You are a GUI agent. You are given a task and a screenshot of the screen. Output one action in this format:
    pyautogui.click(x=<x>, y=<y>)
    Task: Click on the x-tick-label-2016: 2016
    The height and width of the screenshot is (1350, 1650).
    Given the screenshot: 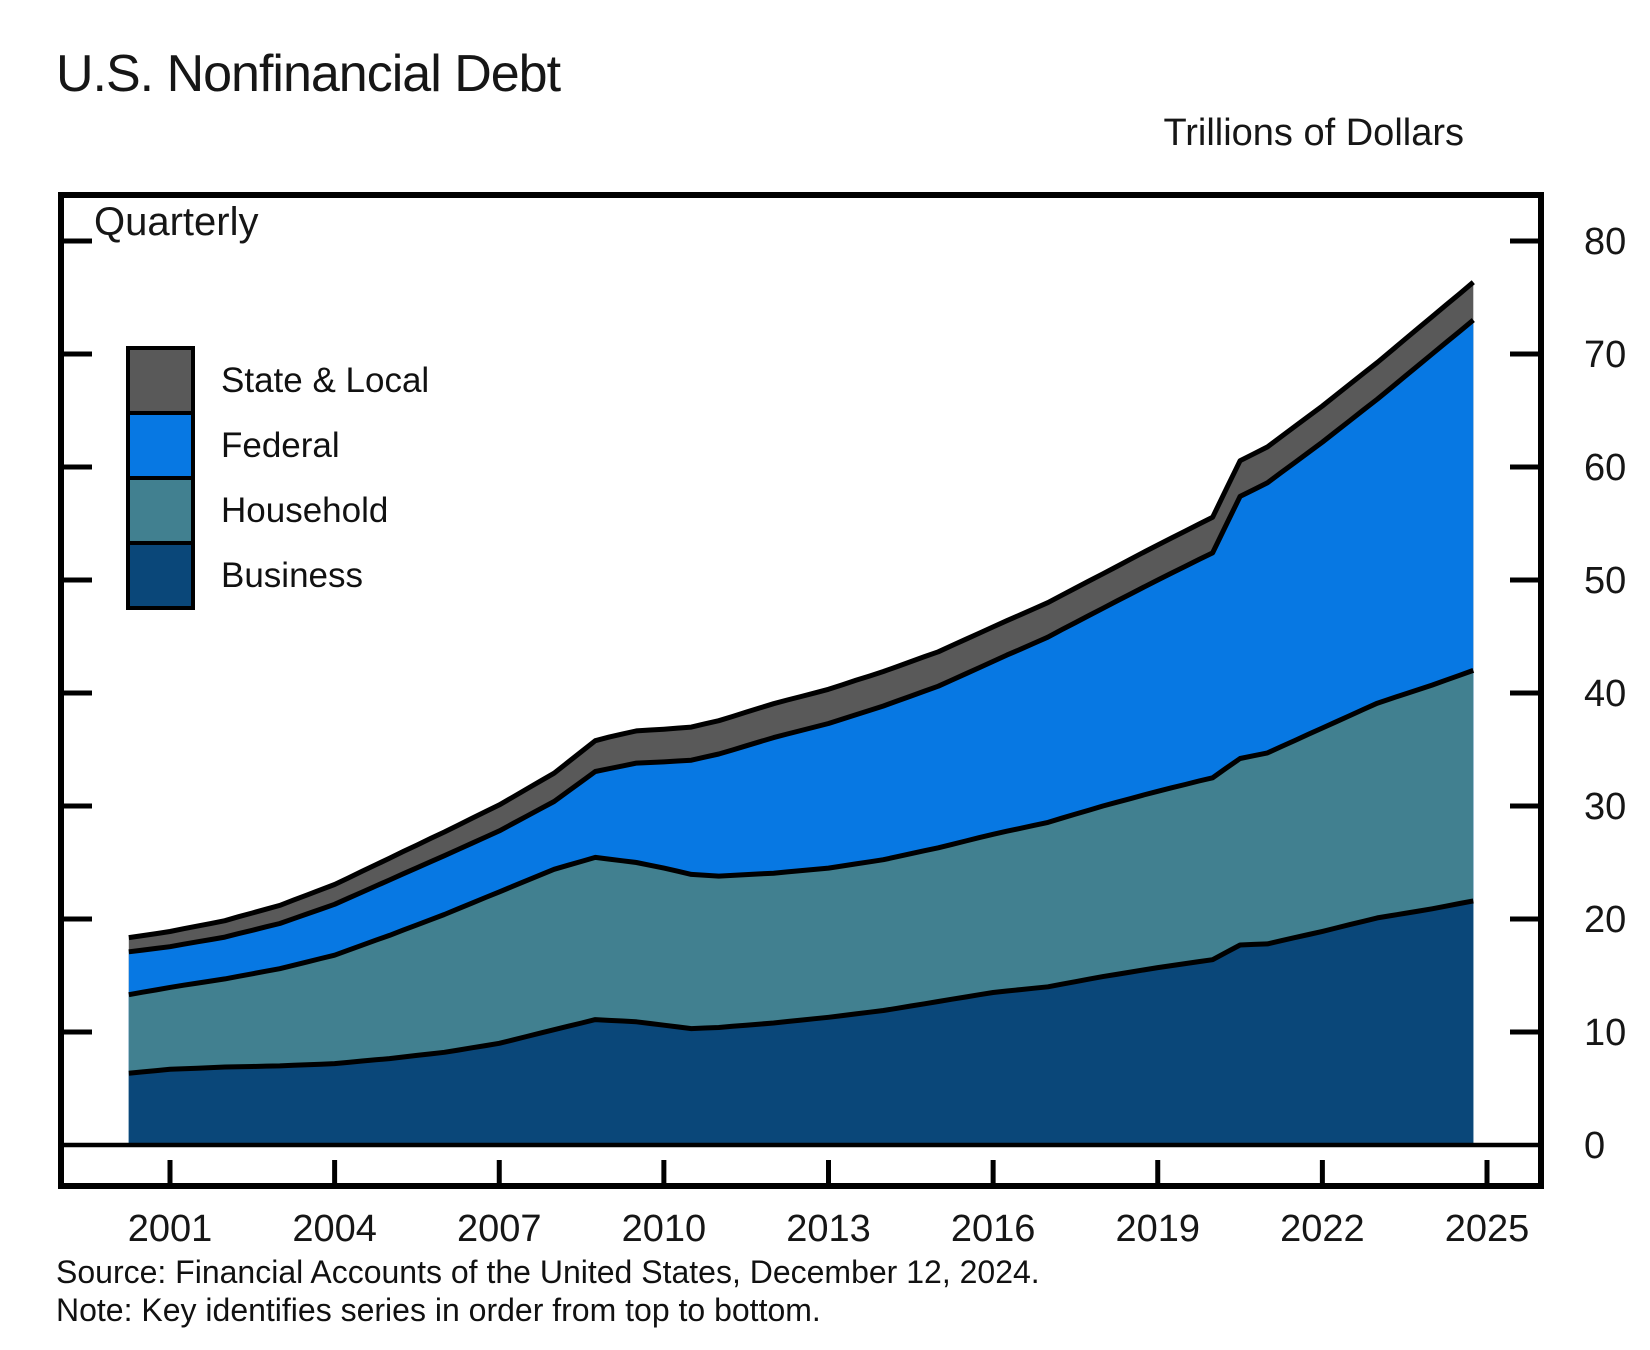 What is the action you would take?
    pyautogui.click(x=993, y=1229)
    